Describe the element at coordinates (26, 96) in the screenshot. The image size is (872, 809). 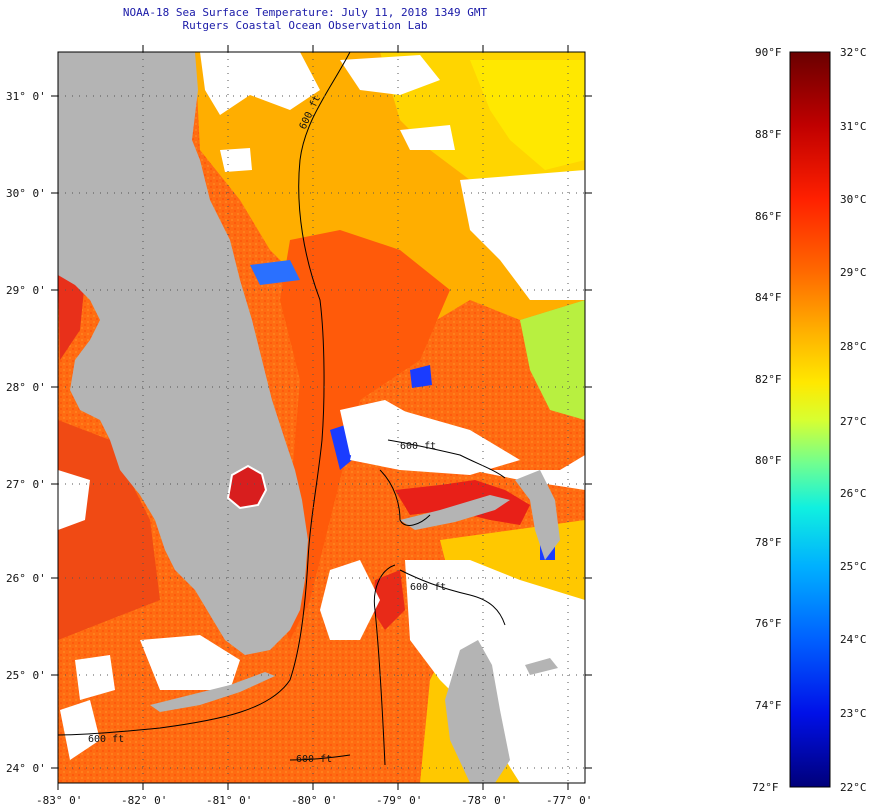
I see `lat-label: 31° 0'` at that location.